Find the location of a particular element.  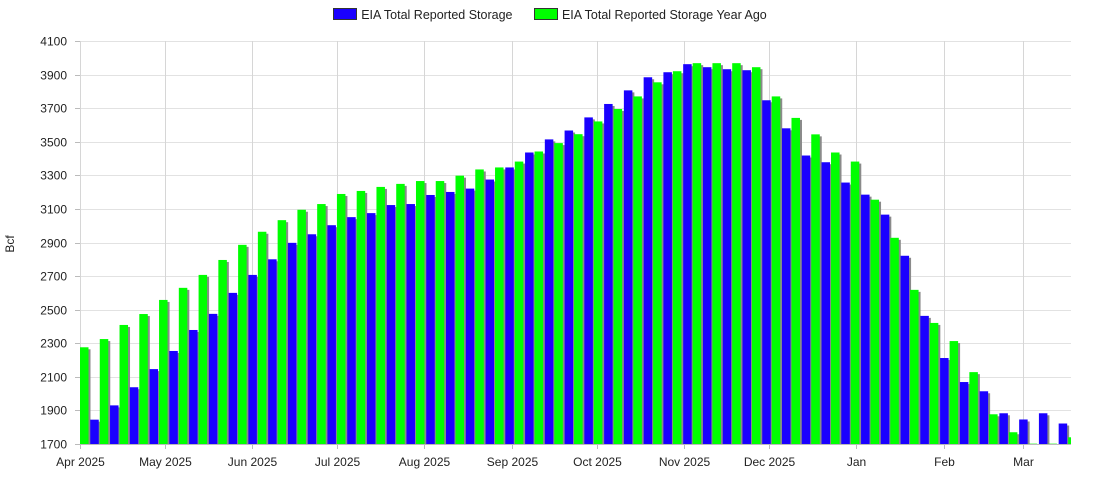

legend-item-storage-year-ago: EIA Total Reported Storage Year Ago is located at coordinates (650, 14).